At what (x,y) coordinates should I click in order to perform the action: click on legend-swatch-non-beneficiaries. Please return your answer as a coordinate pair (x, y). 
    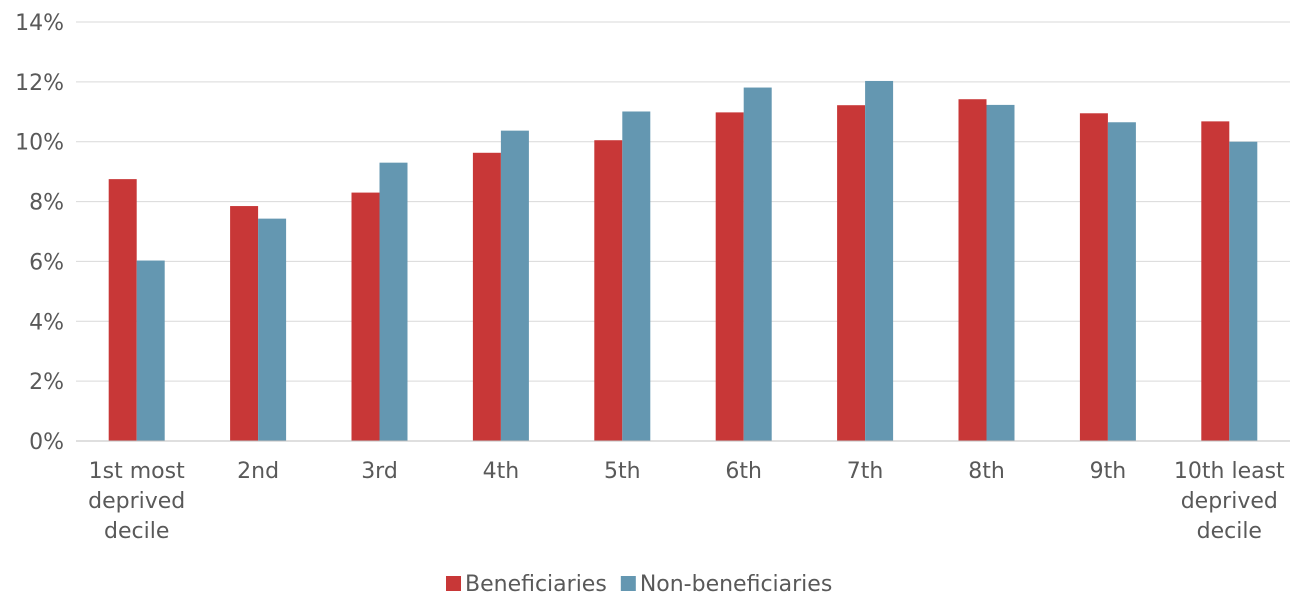
    Looking at the image, I should click on (628, 583).